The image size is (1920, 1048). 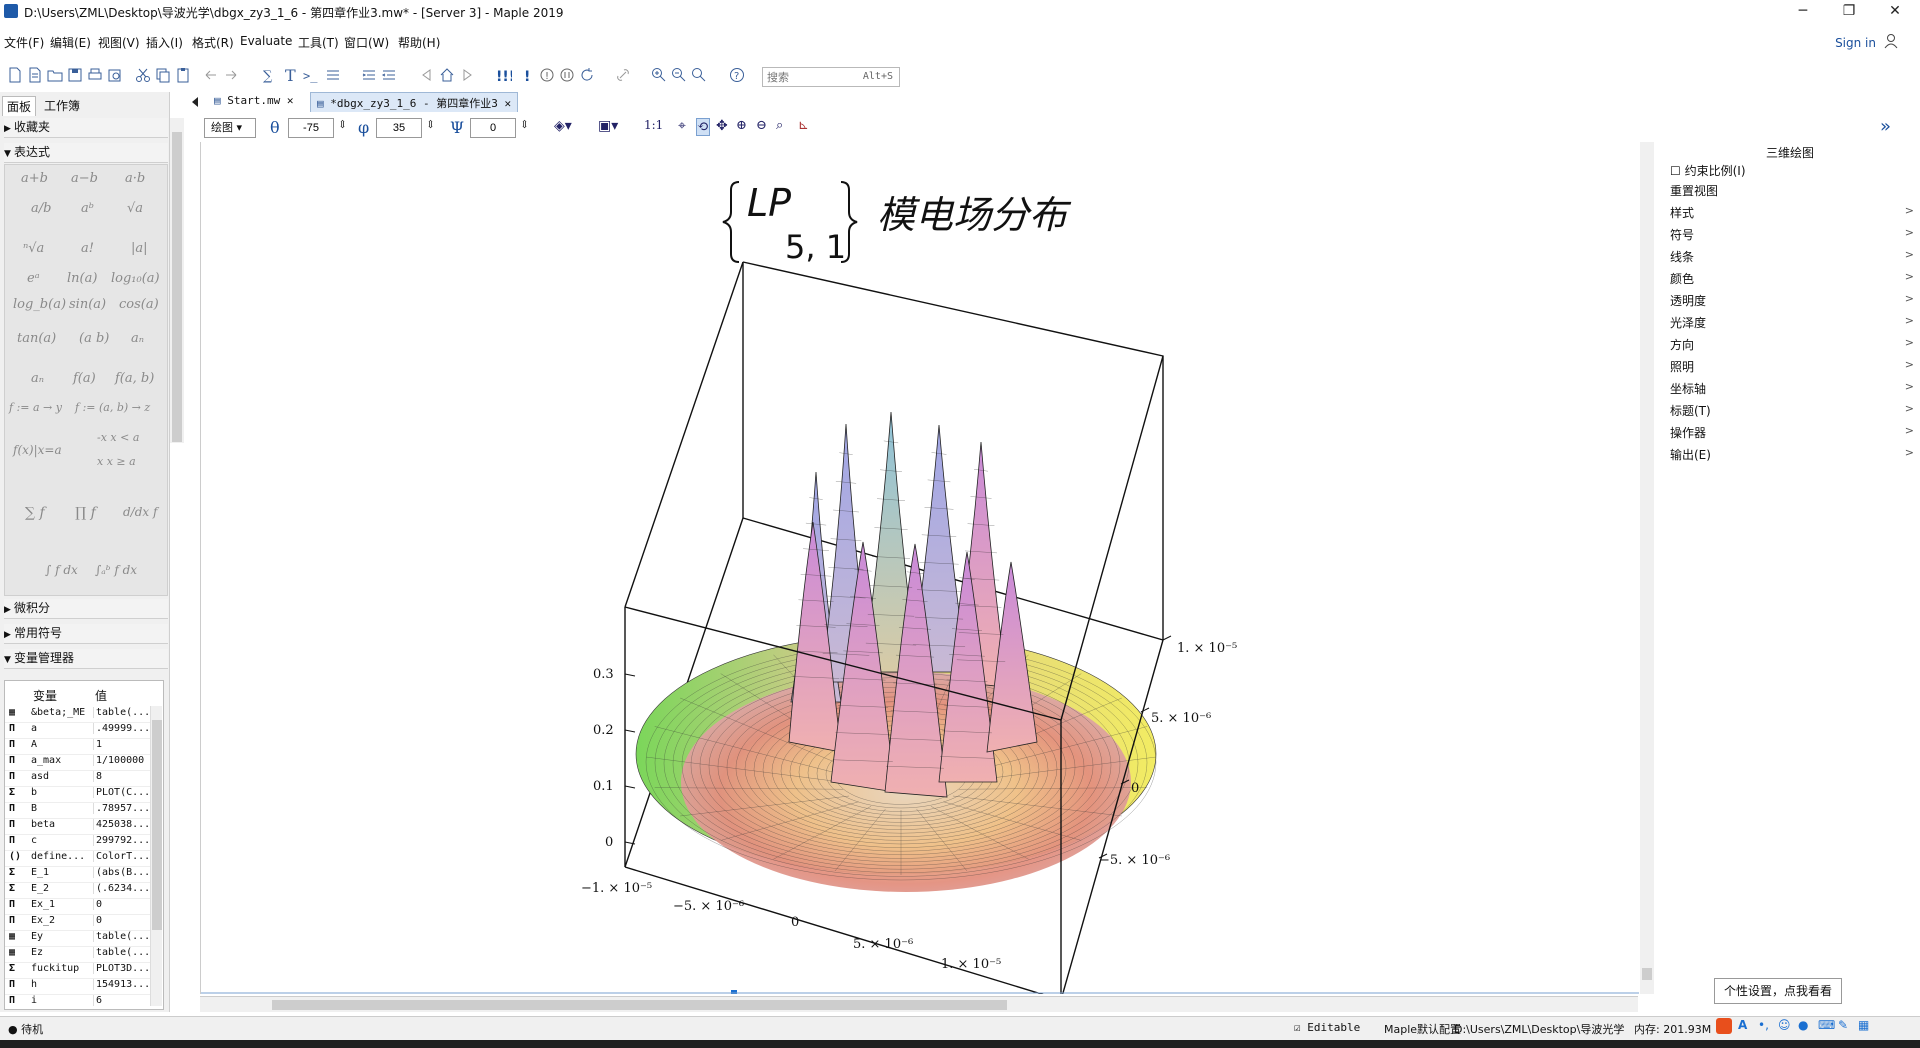 I want to click on expr-cos: cos(a), so click(x=139, y=304).